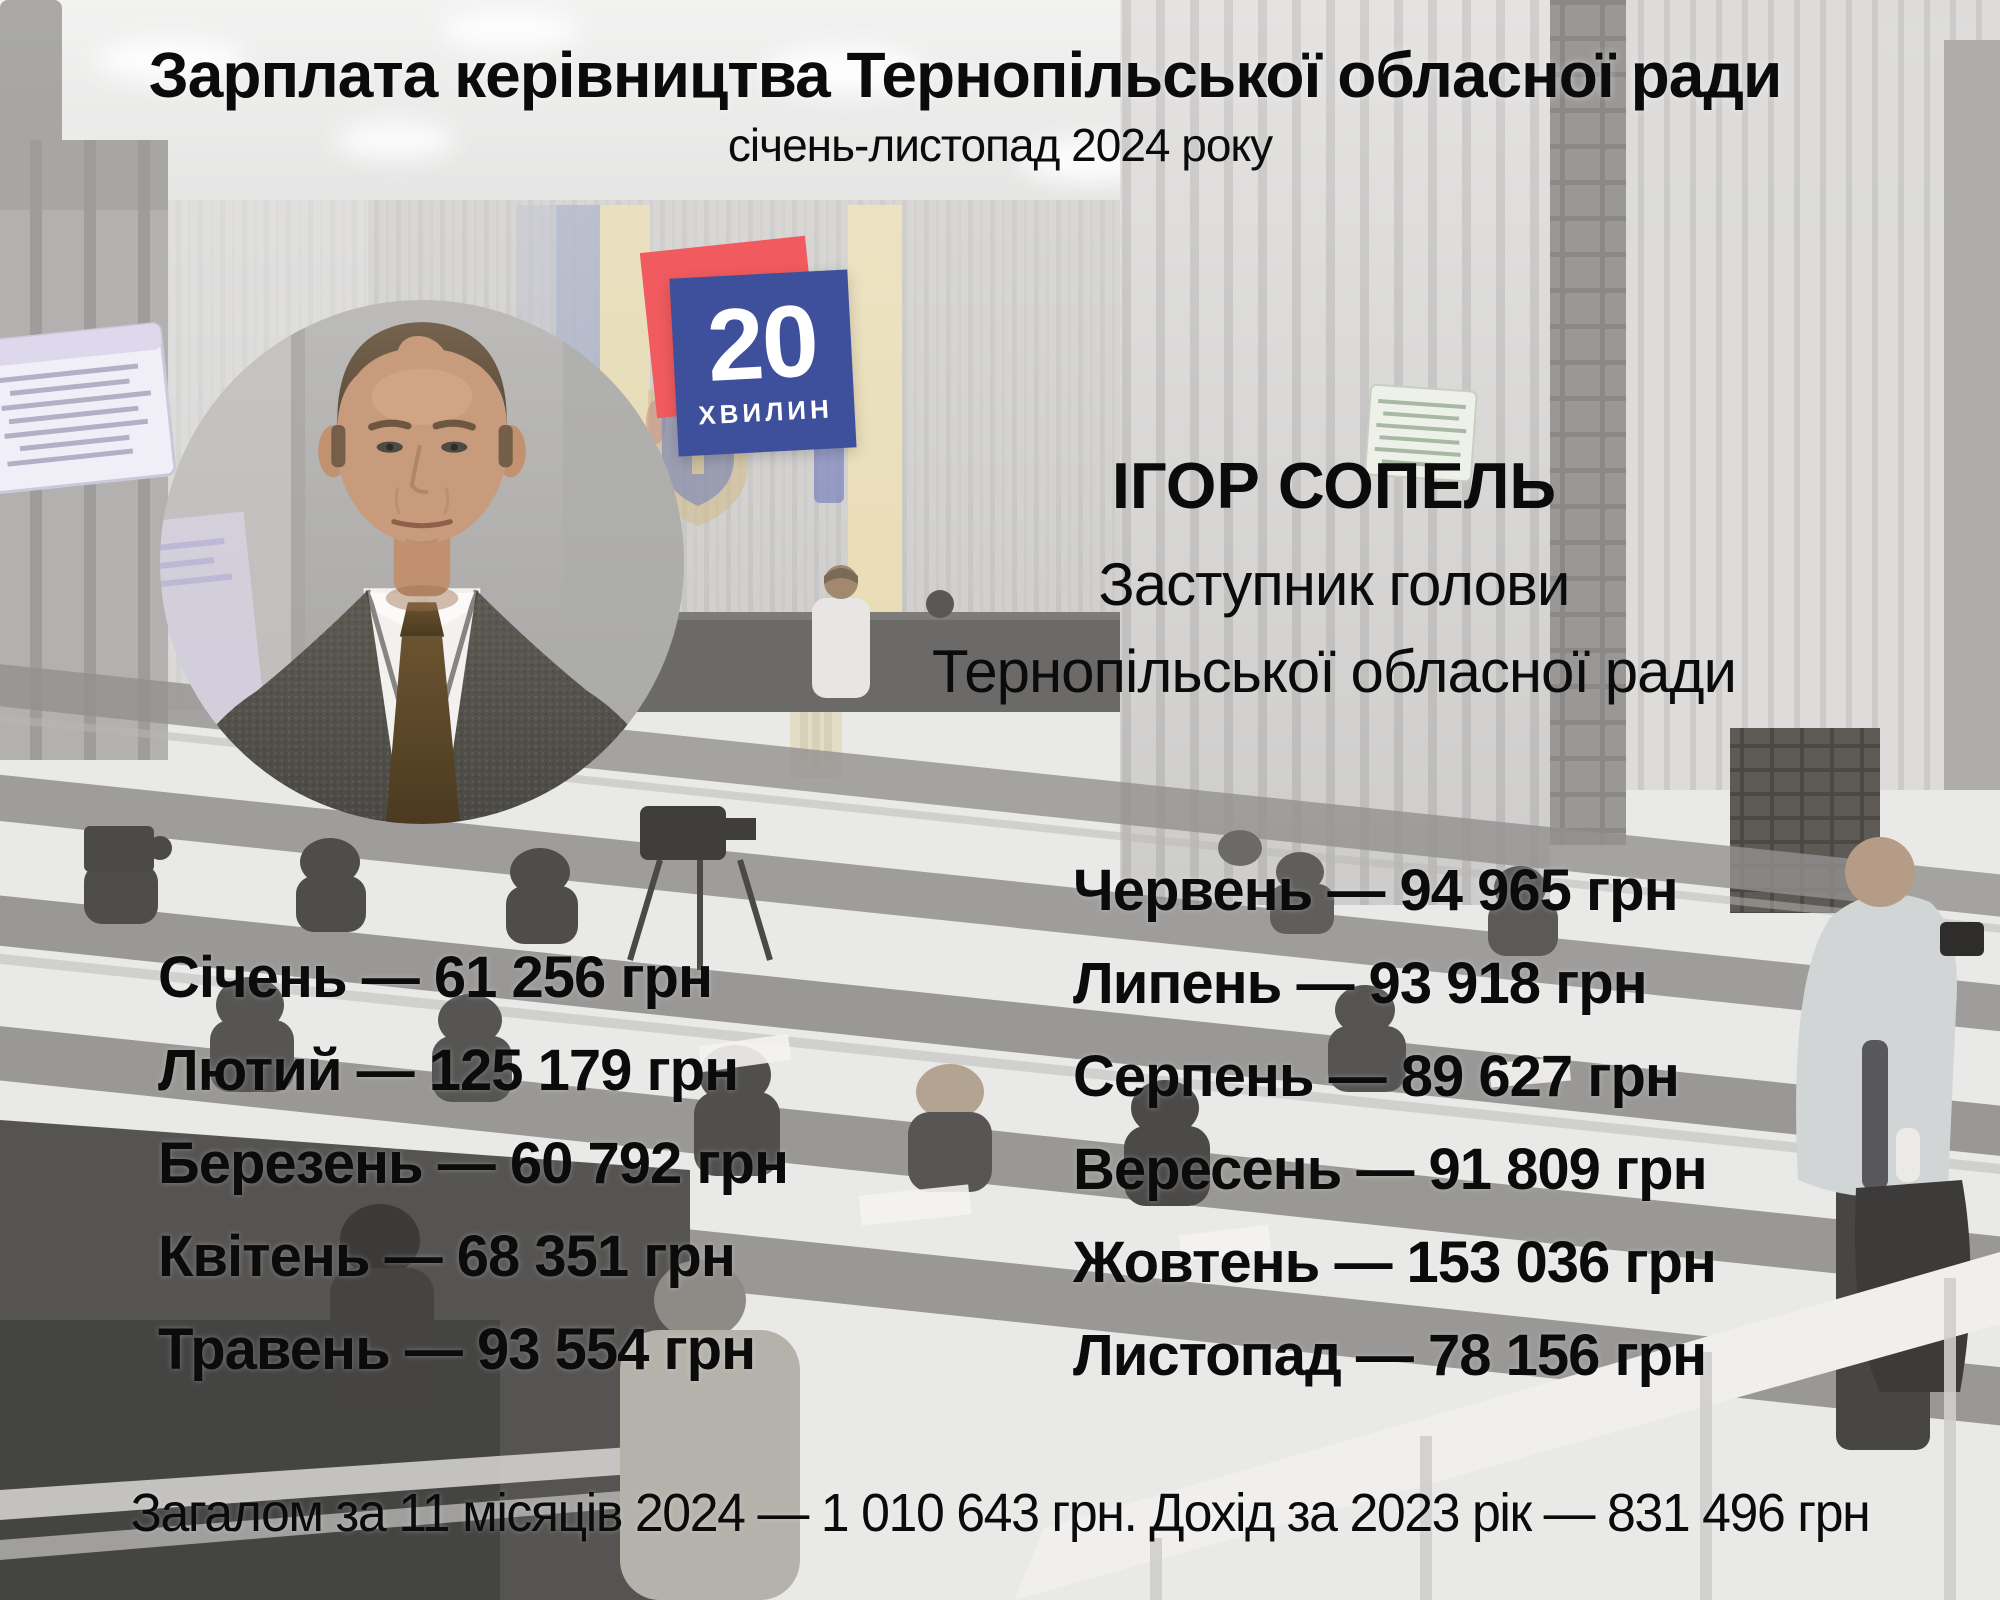  I want to click on logo-blue-square: 20 ХВИЛИН, so click(763, 363).